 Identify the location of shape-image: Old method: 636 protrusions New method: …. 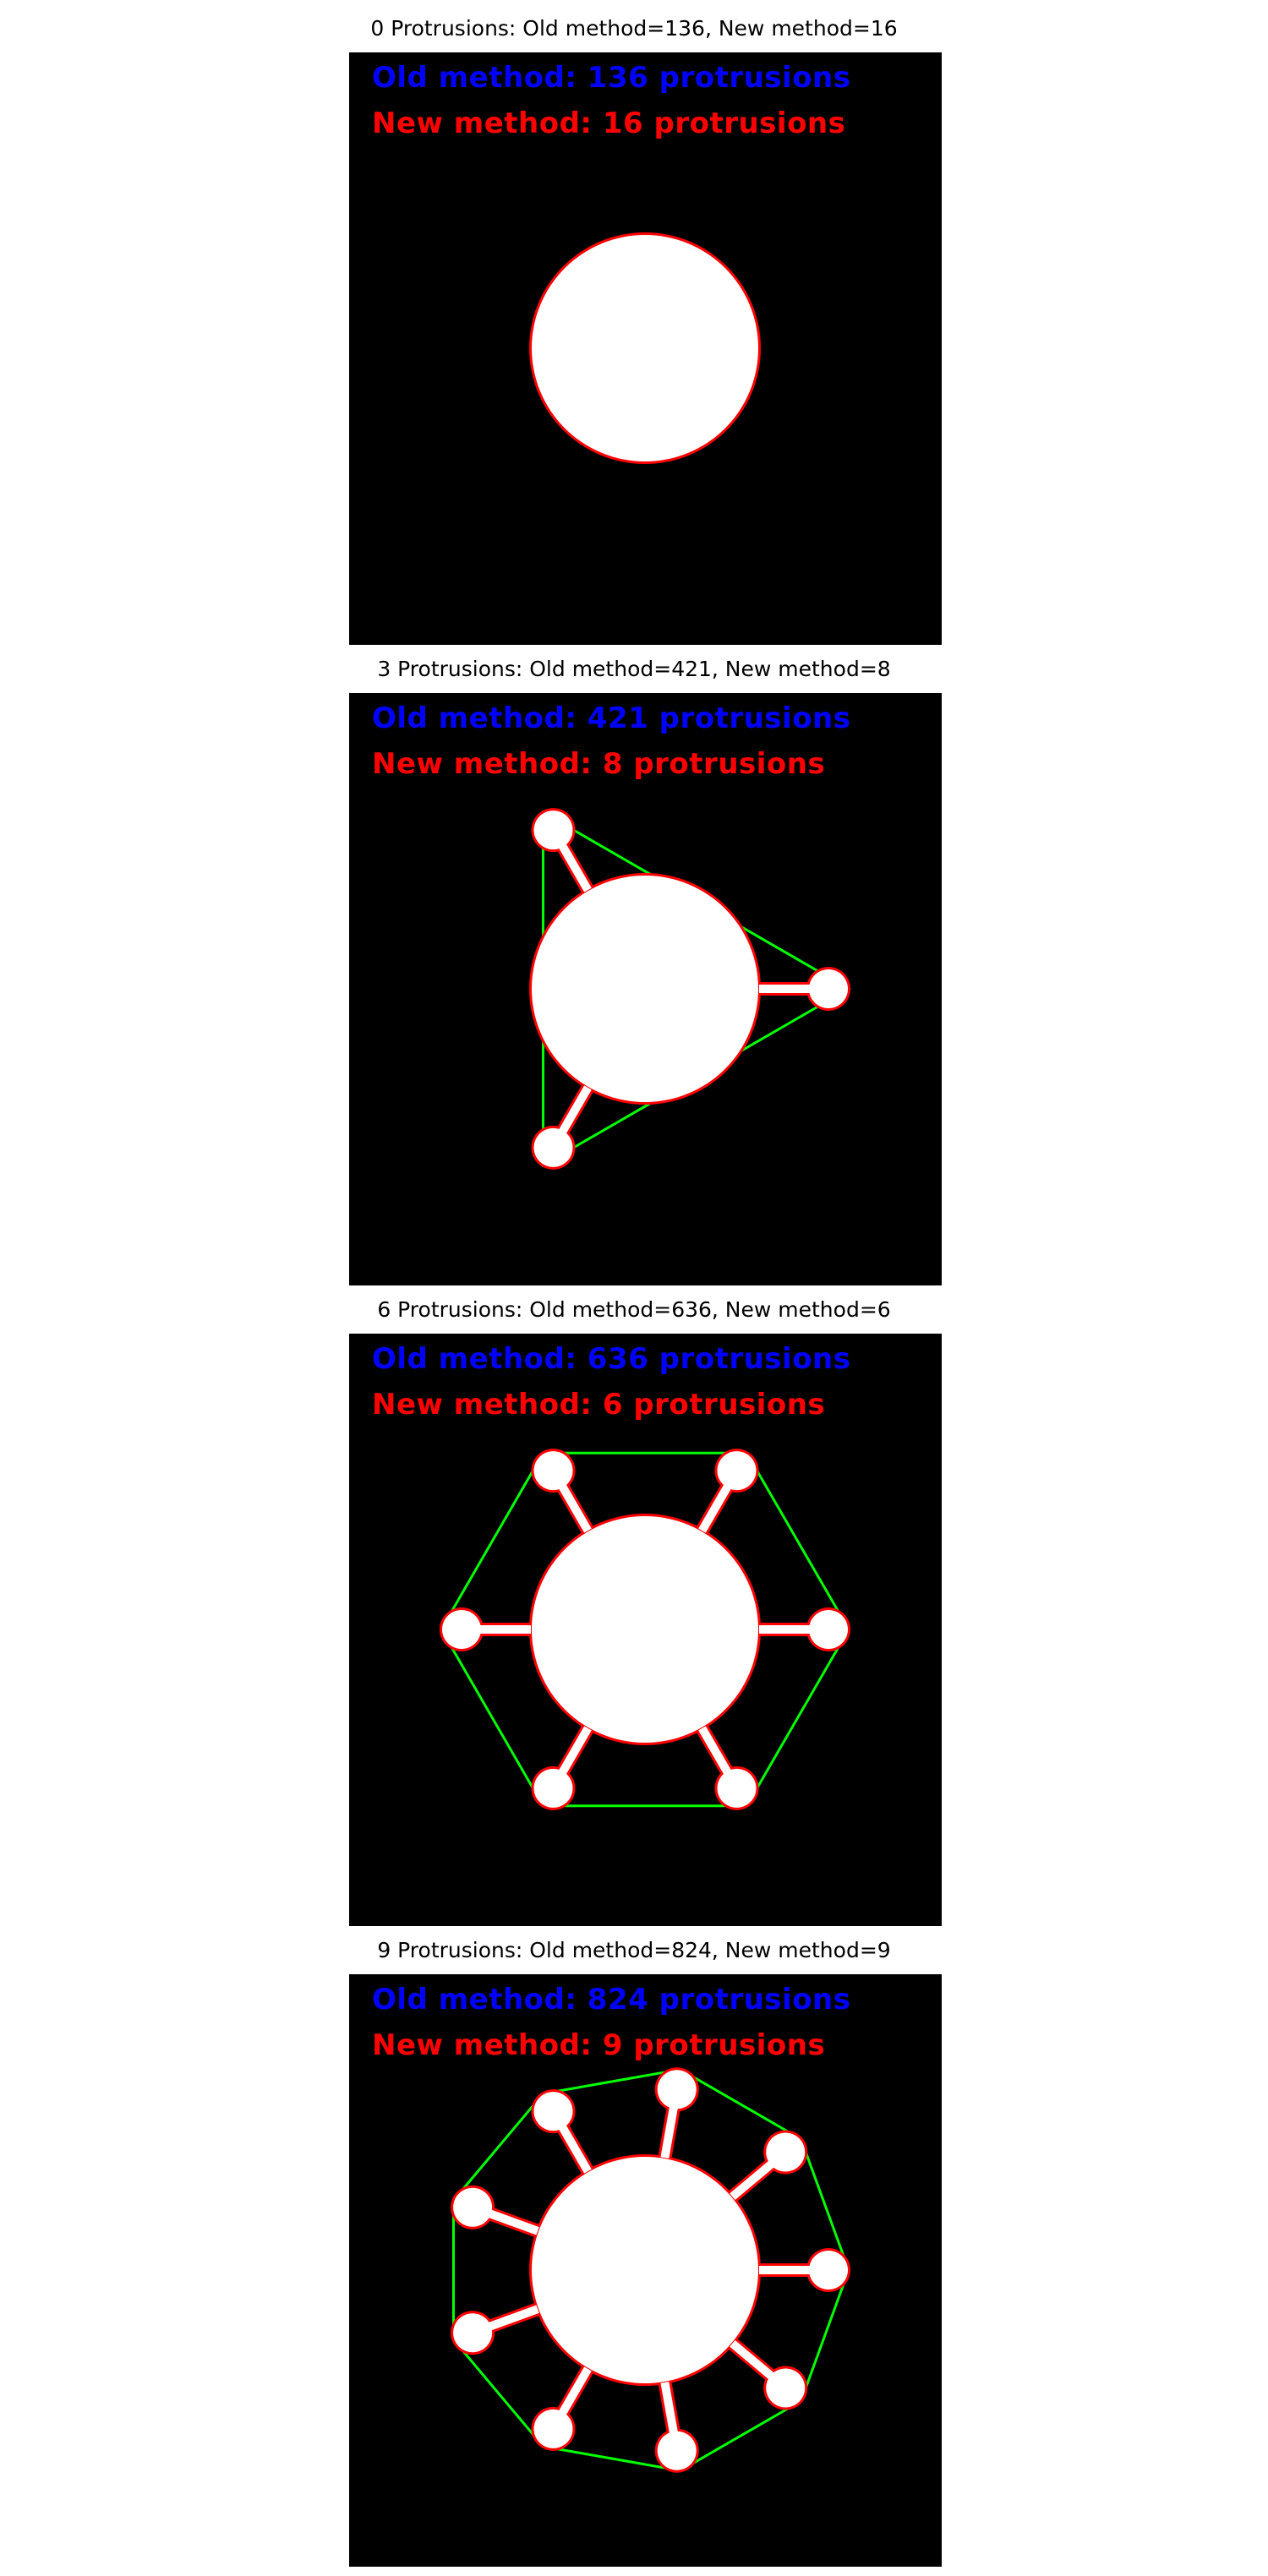
(645, 1630).